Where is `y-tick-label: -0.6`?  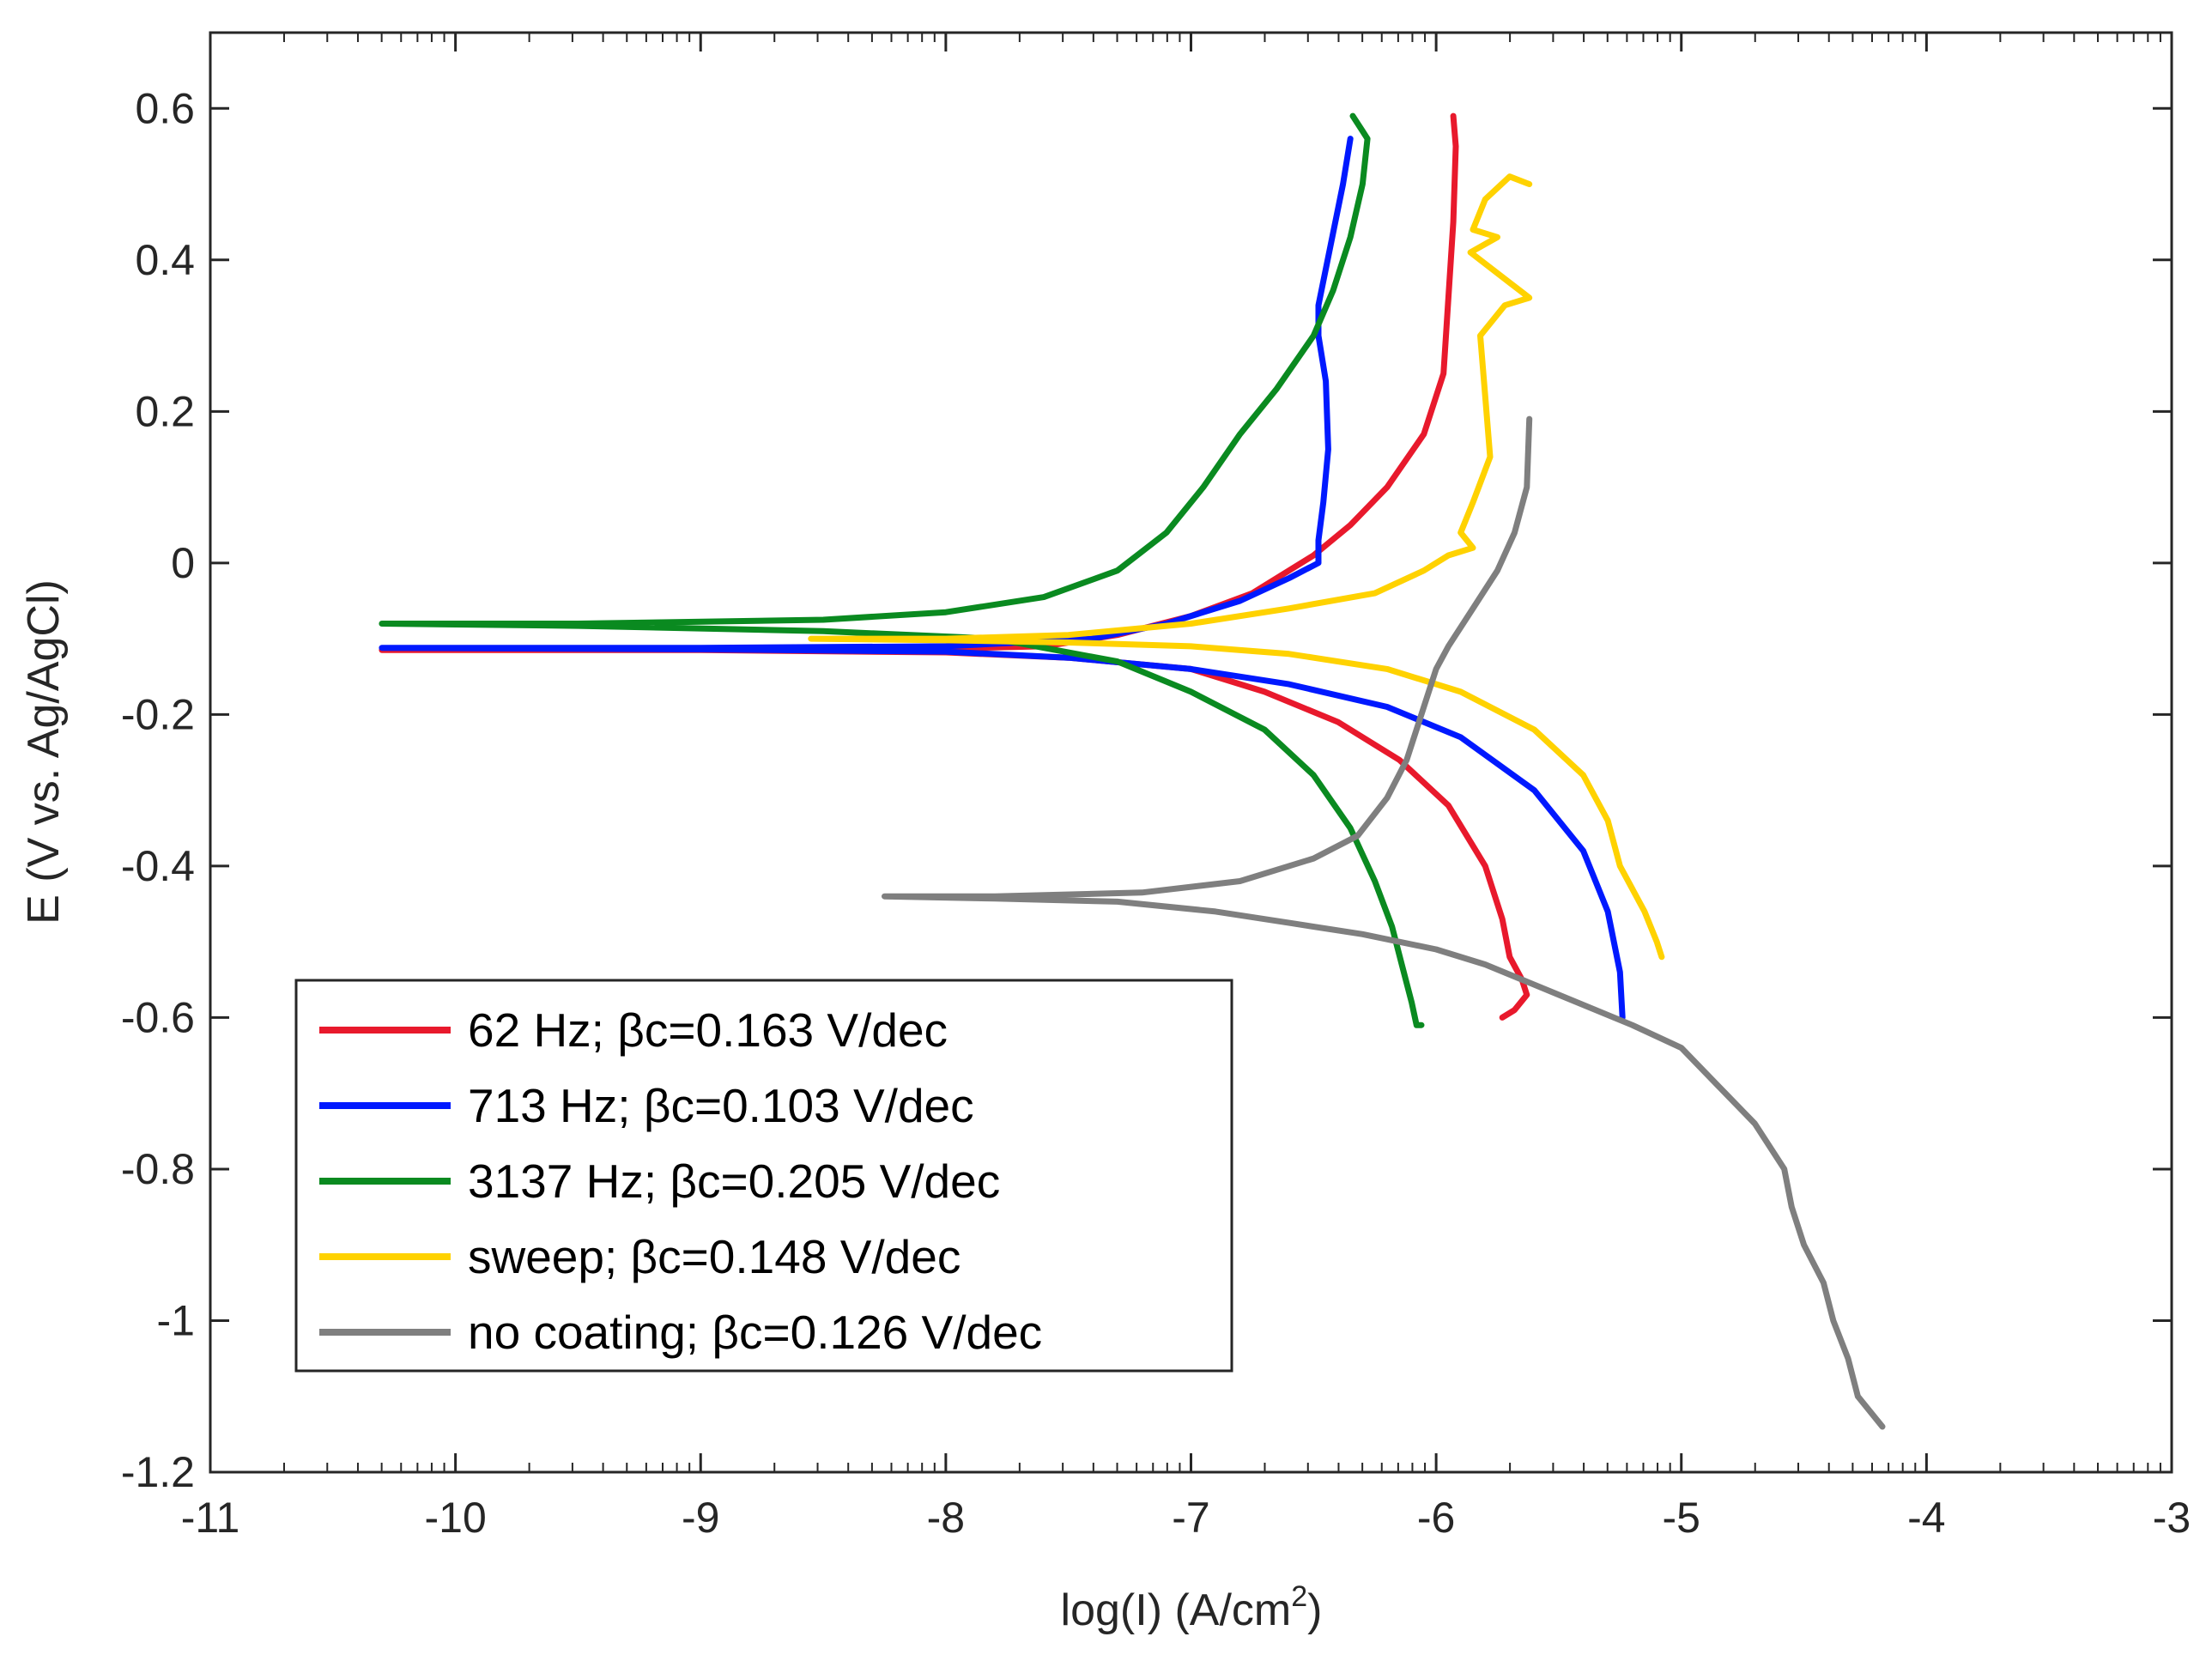
y-tick-label: -0.6 is located at coordinates (158, 1017).